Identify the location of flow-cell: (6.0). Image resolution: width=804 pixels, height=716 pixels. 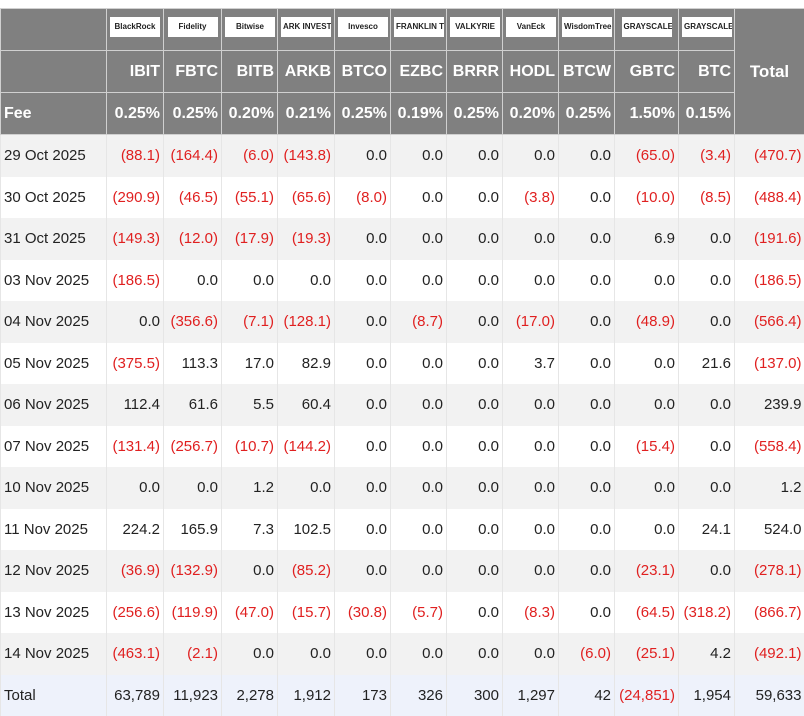
(249, 155).